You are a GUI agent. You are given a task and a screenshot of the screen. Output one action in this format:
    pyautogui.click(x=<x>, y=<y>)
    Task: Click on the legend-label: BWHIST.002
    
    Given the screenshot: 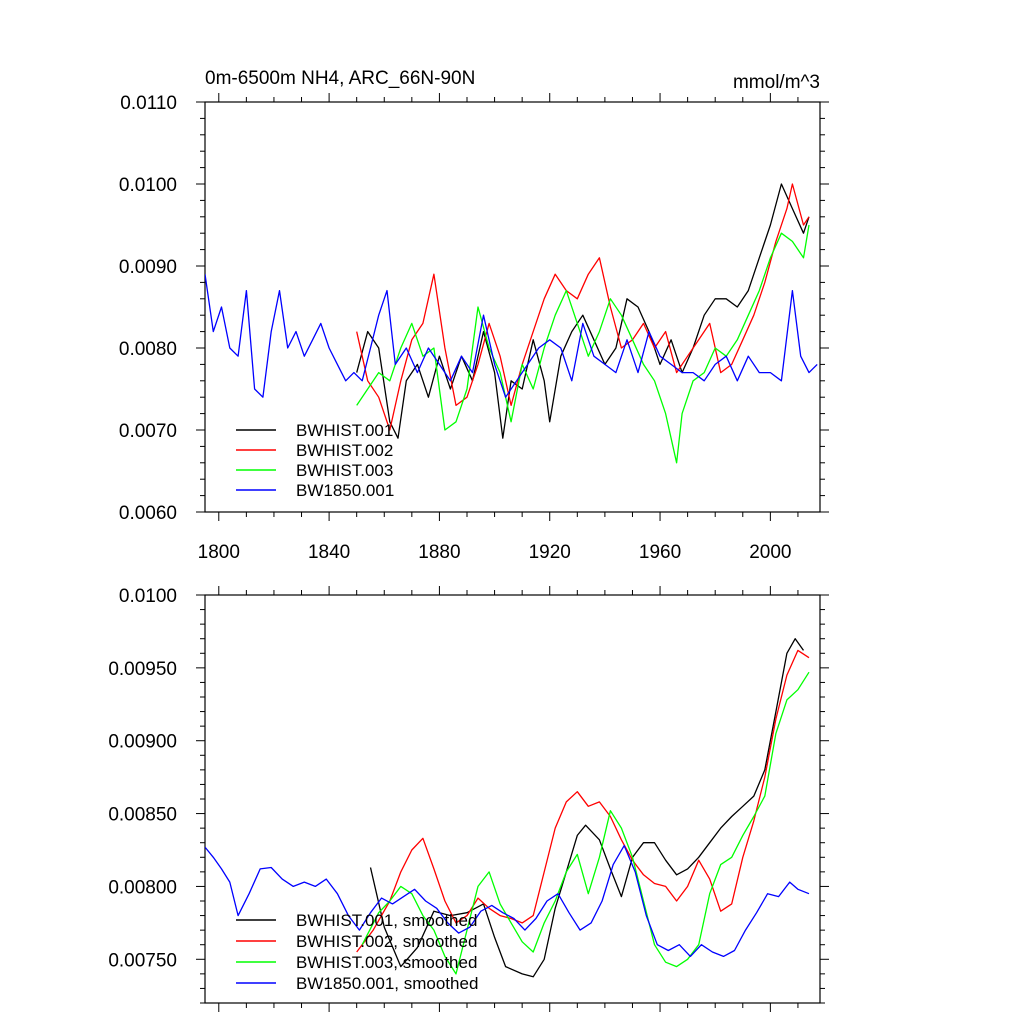 What is the action you would take?
    pyautogui.click(x=344, y=450)
    